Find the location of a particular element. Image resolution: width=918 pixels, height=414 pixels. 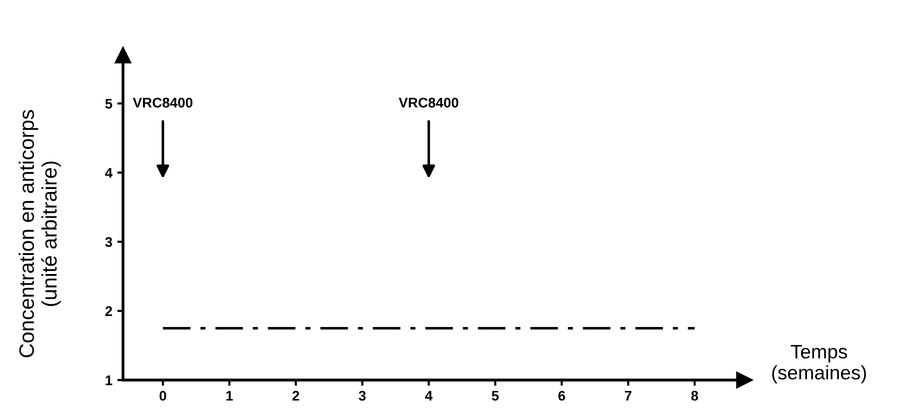

x-tick-label: 8 is located at coordinates (694, 395).